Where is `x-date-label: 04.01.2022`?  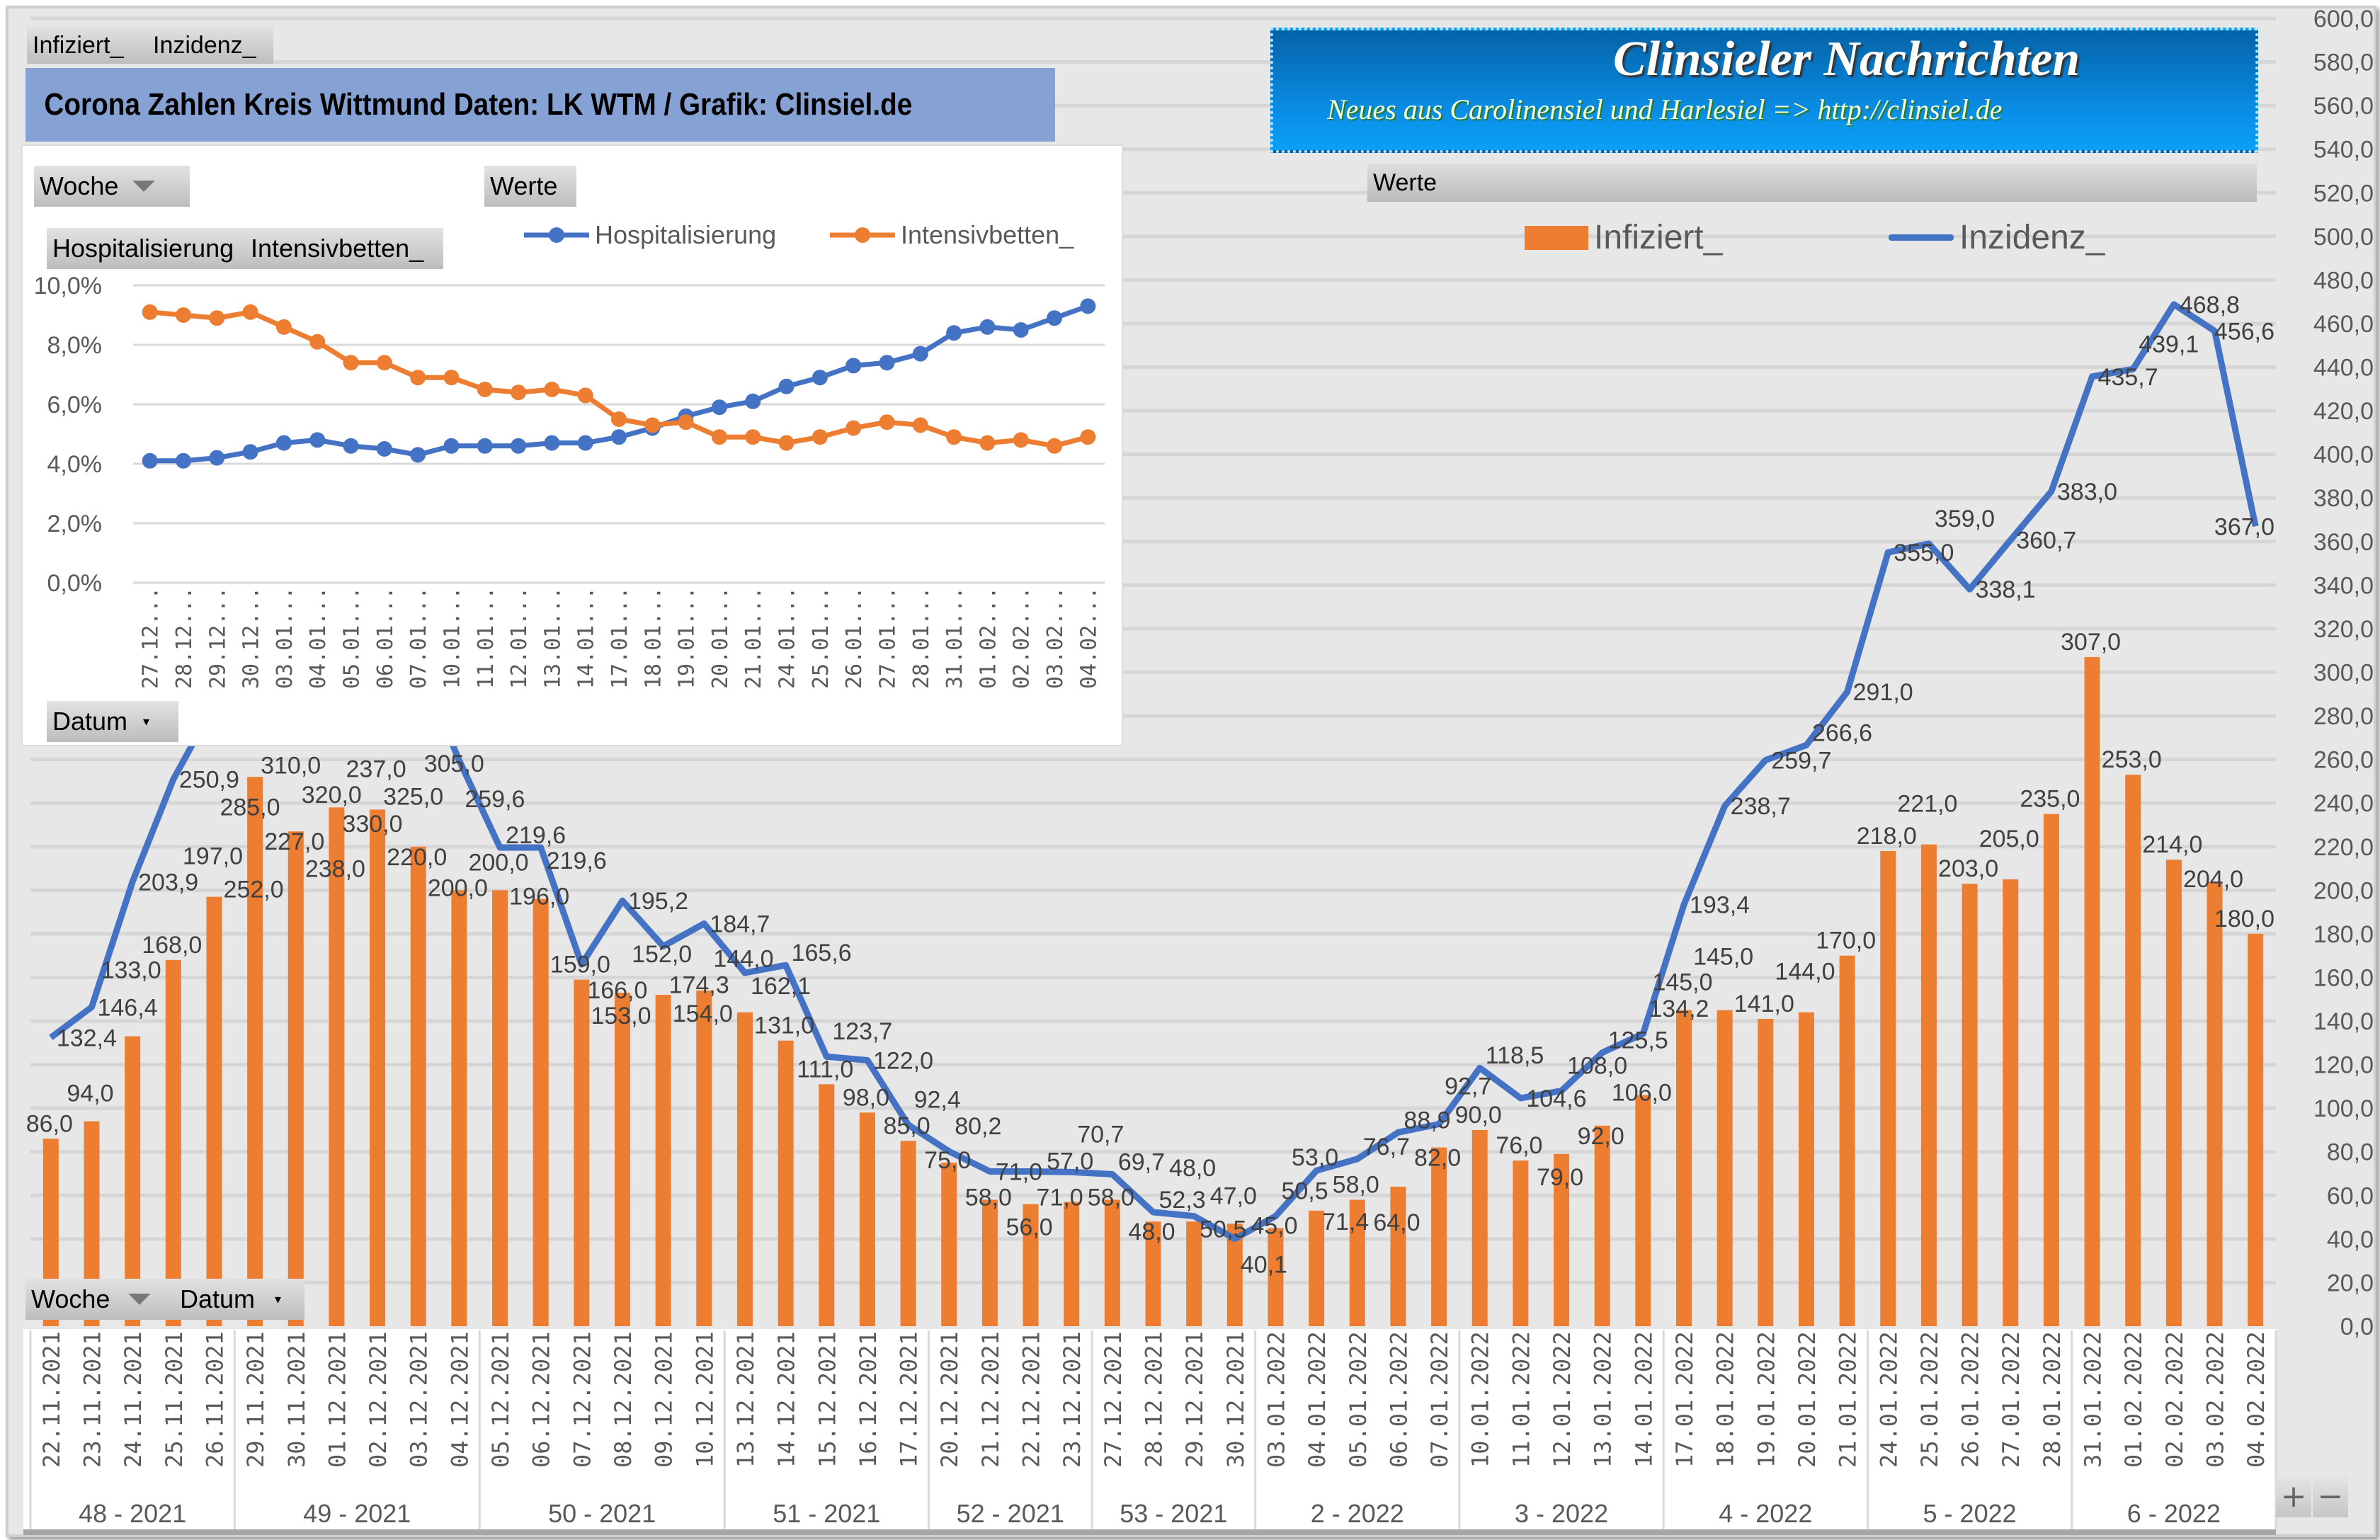 x-date-label: 04.01.2022 is located at coordinates (1317, 1400).